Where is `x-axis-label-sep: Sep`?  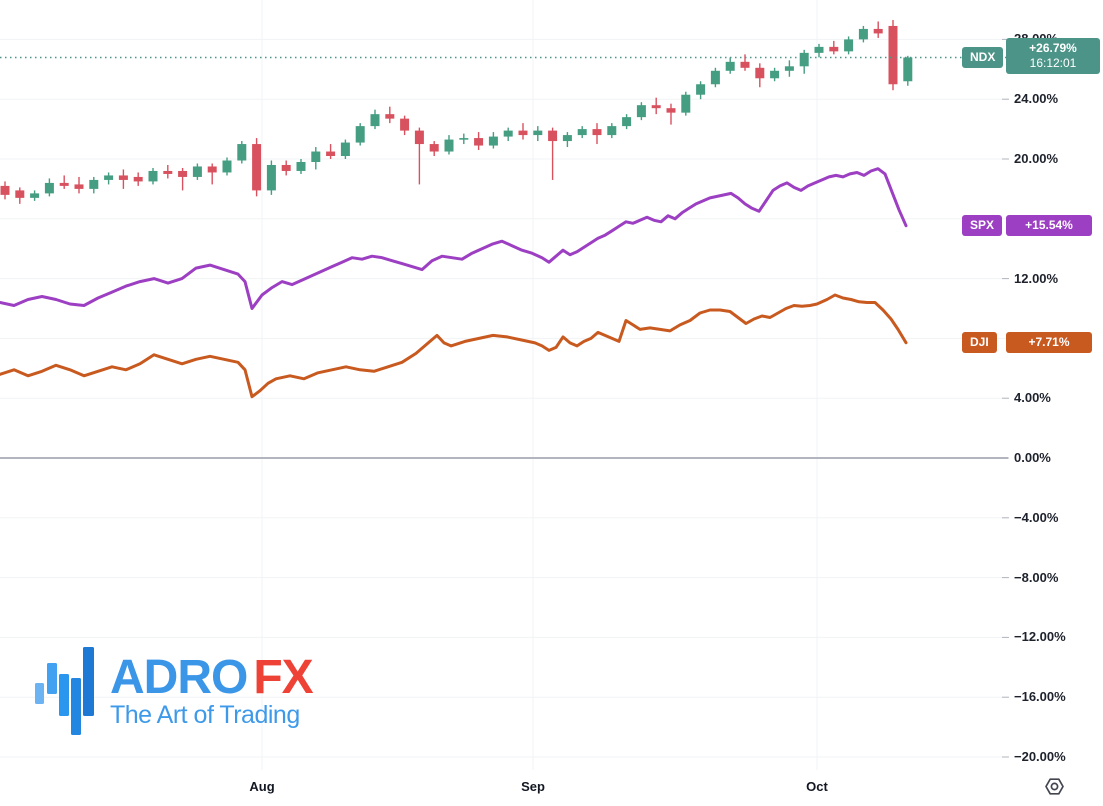 x-axis-label-sep: Sep is located at coordinates (533, 786).